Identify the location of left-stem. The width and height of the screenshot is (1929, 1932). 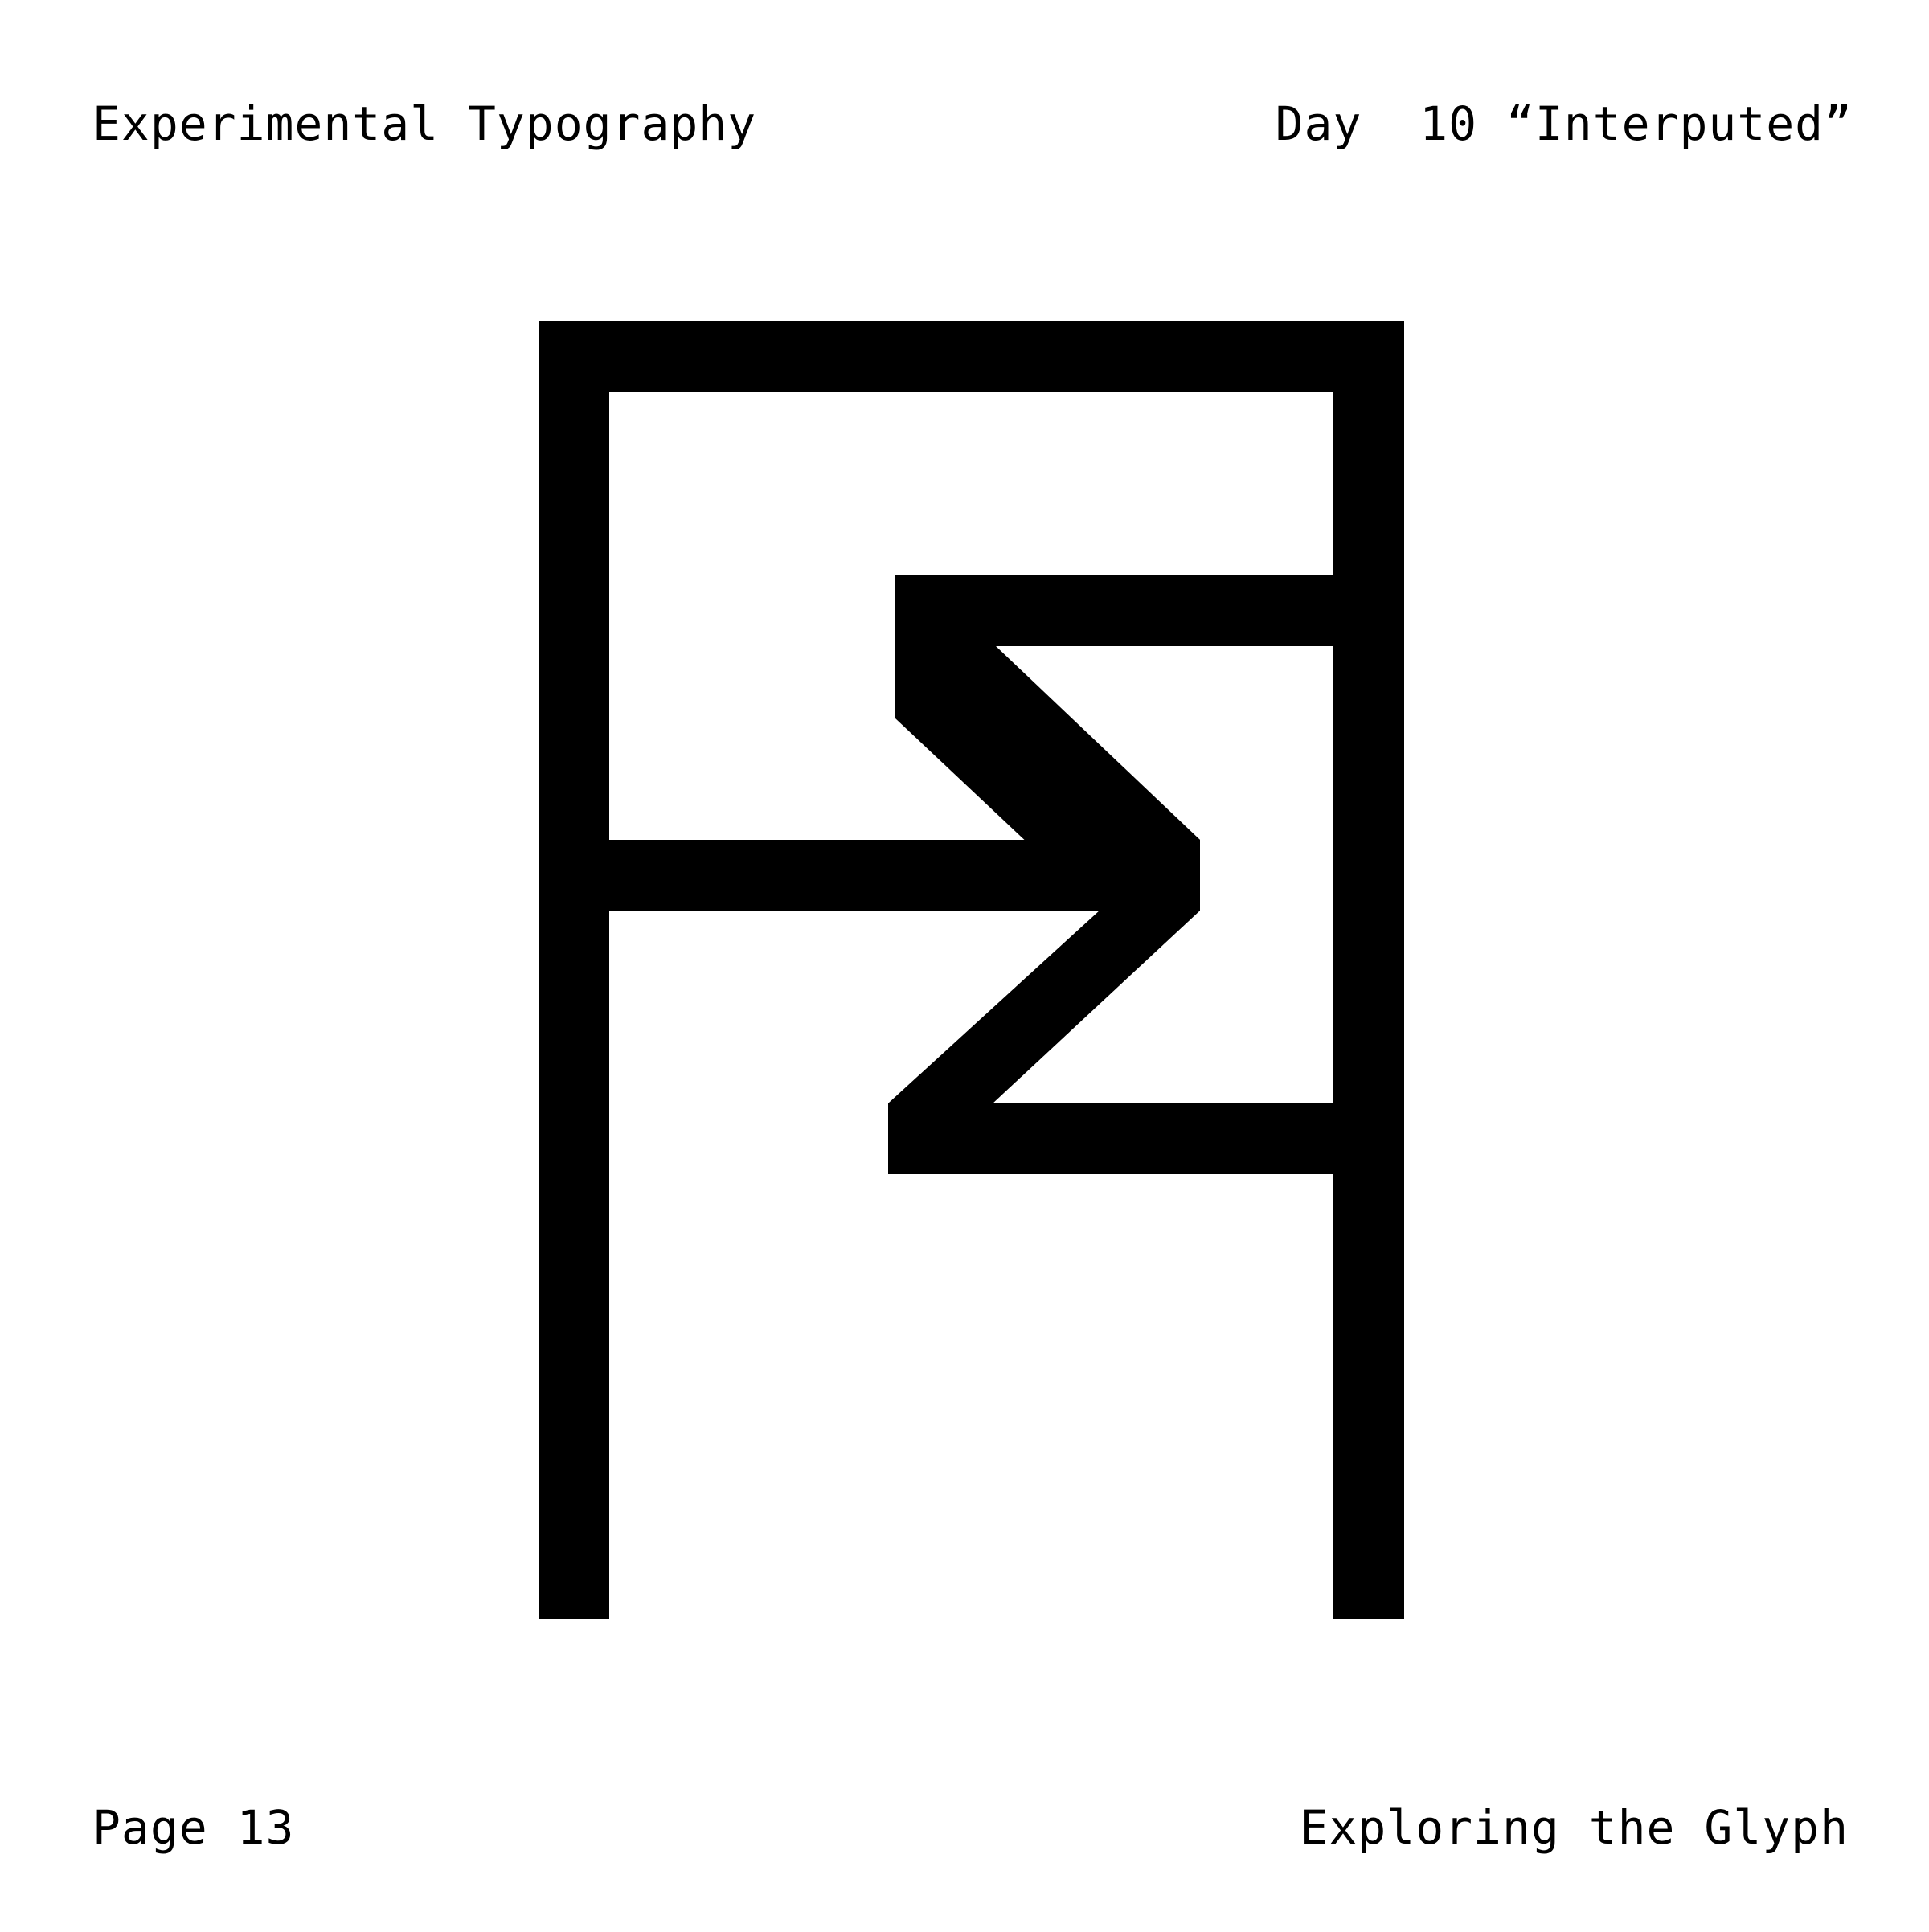
(574, 970).